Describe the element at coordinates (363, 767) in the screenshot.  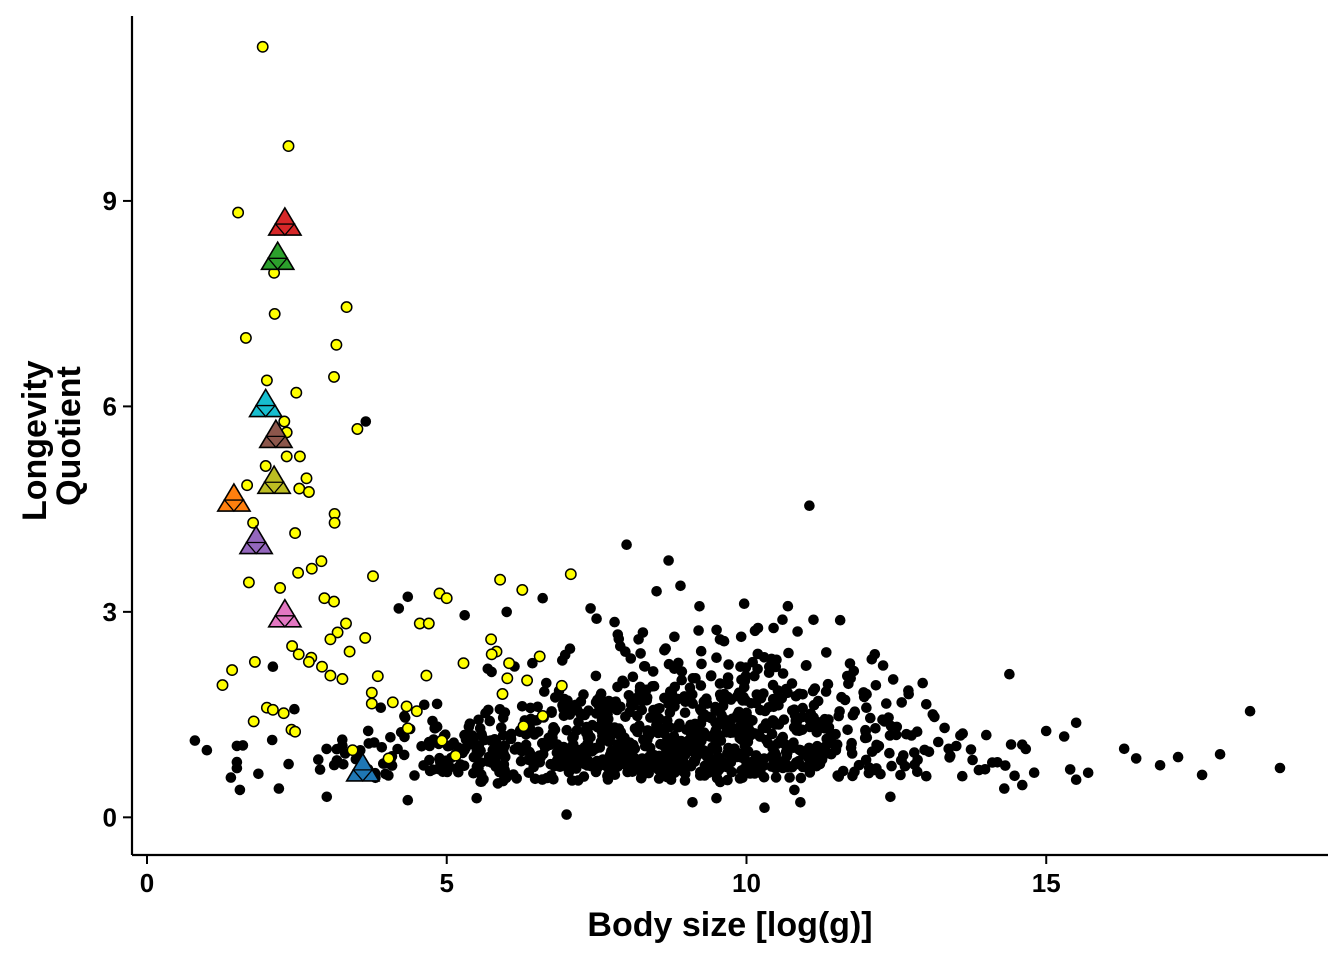
I see `highlight-blue` at that location.